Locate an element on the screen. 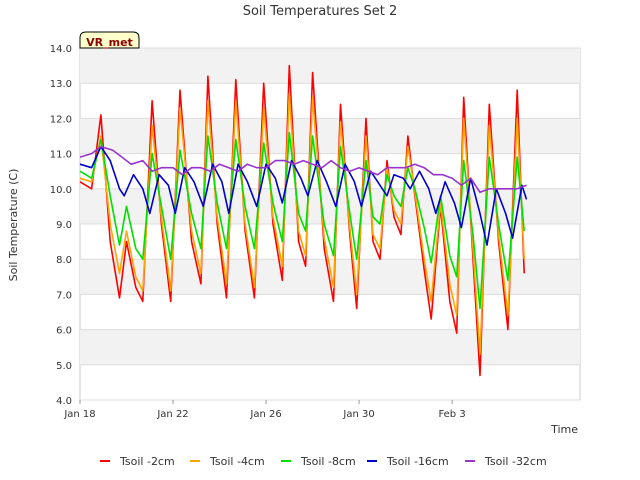 Image resolution: width=640 pixels, height=480 pixels. x-tick-label: Jan 30 is located at coordinates (358, 414).